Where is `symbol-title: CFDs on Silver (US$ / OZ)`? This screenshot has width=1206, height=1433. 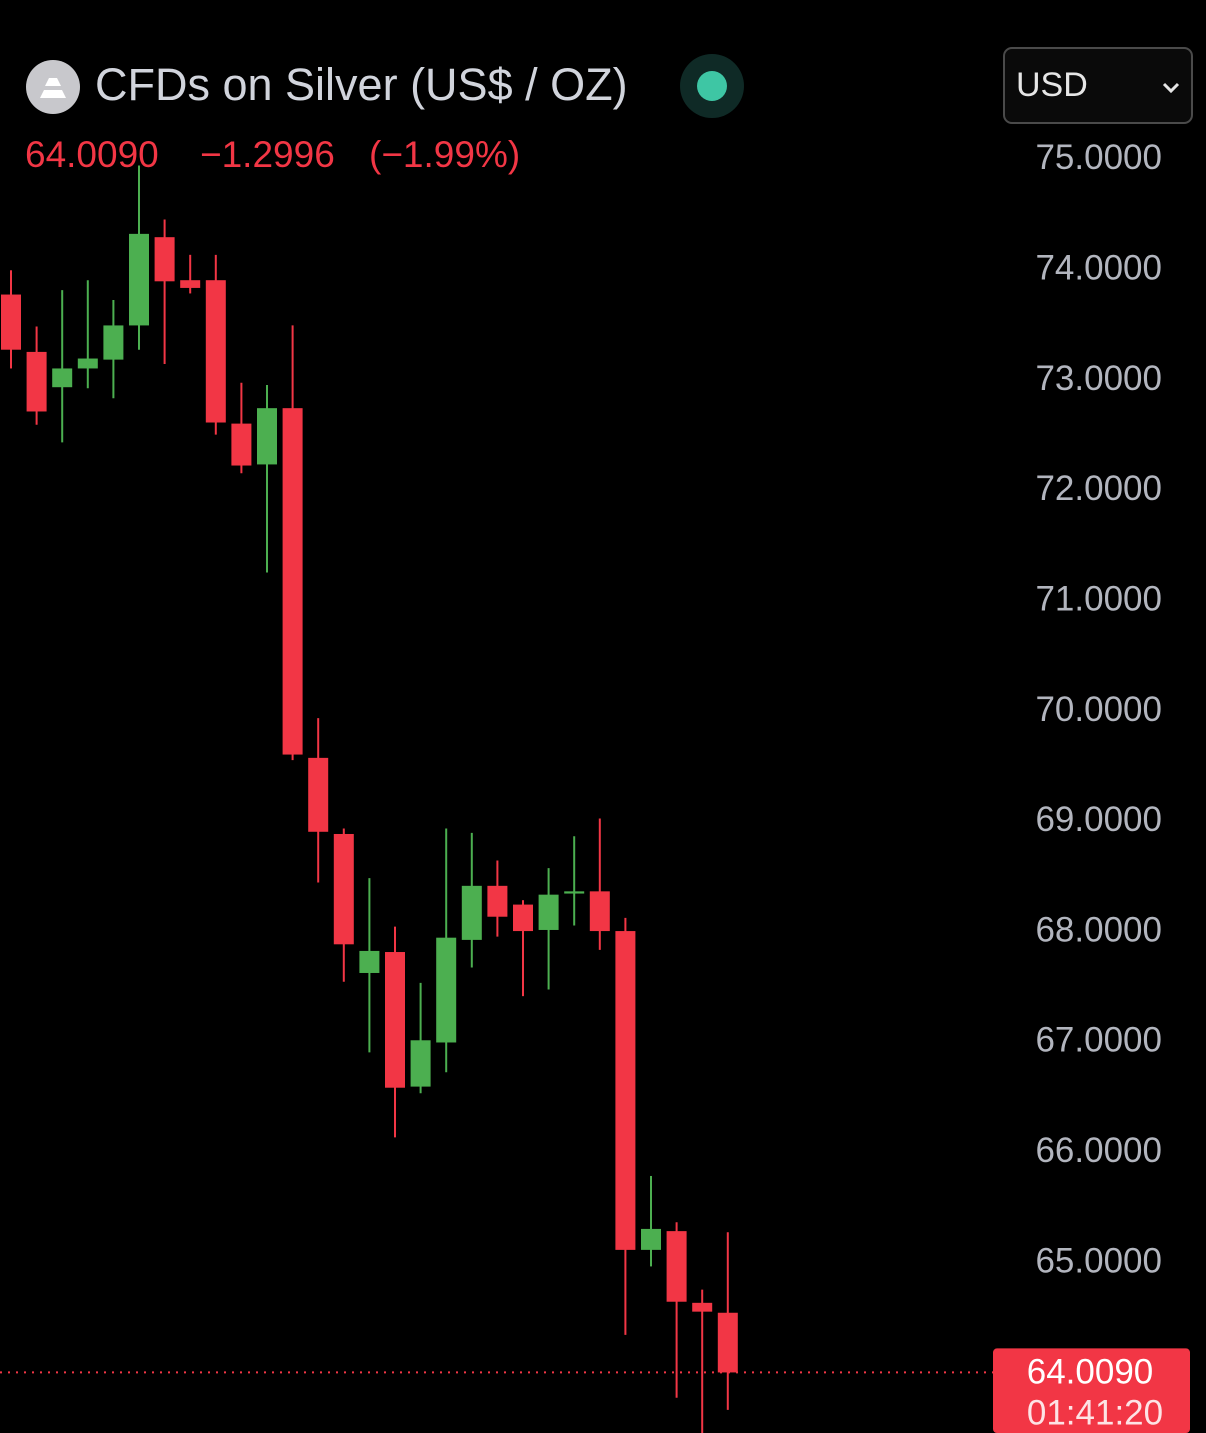
symbol-title: CFDs on Silver (US$ / OZ) is located at coordinates (361, 84).